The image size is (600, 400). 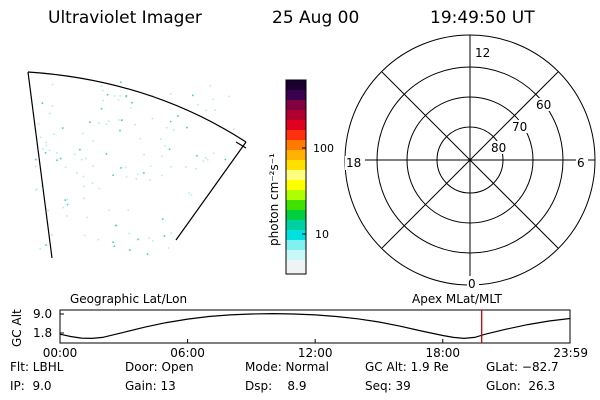 I want to click on status-flt: Flt: LBHL, so click(x=37, y=367).